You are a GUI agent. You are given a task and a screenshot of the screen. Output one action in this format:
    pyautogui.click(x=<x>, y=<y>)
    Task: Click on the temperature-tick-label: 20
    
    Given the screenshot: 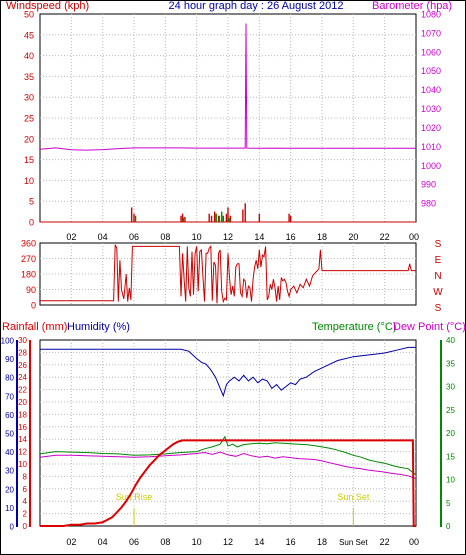 What is the action you would take?
    pyautogui.click(x=450, y=433)
    